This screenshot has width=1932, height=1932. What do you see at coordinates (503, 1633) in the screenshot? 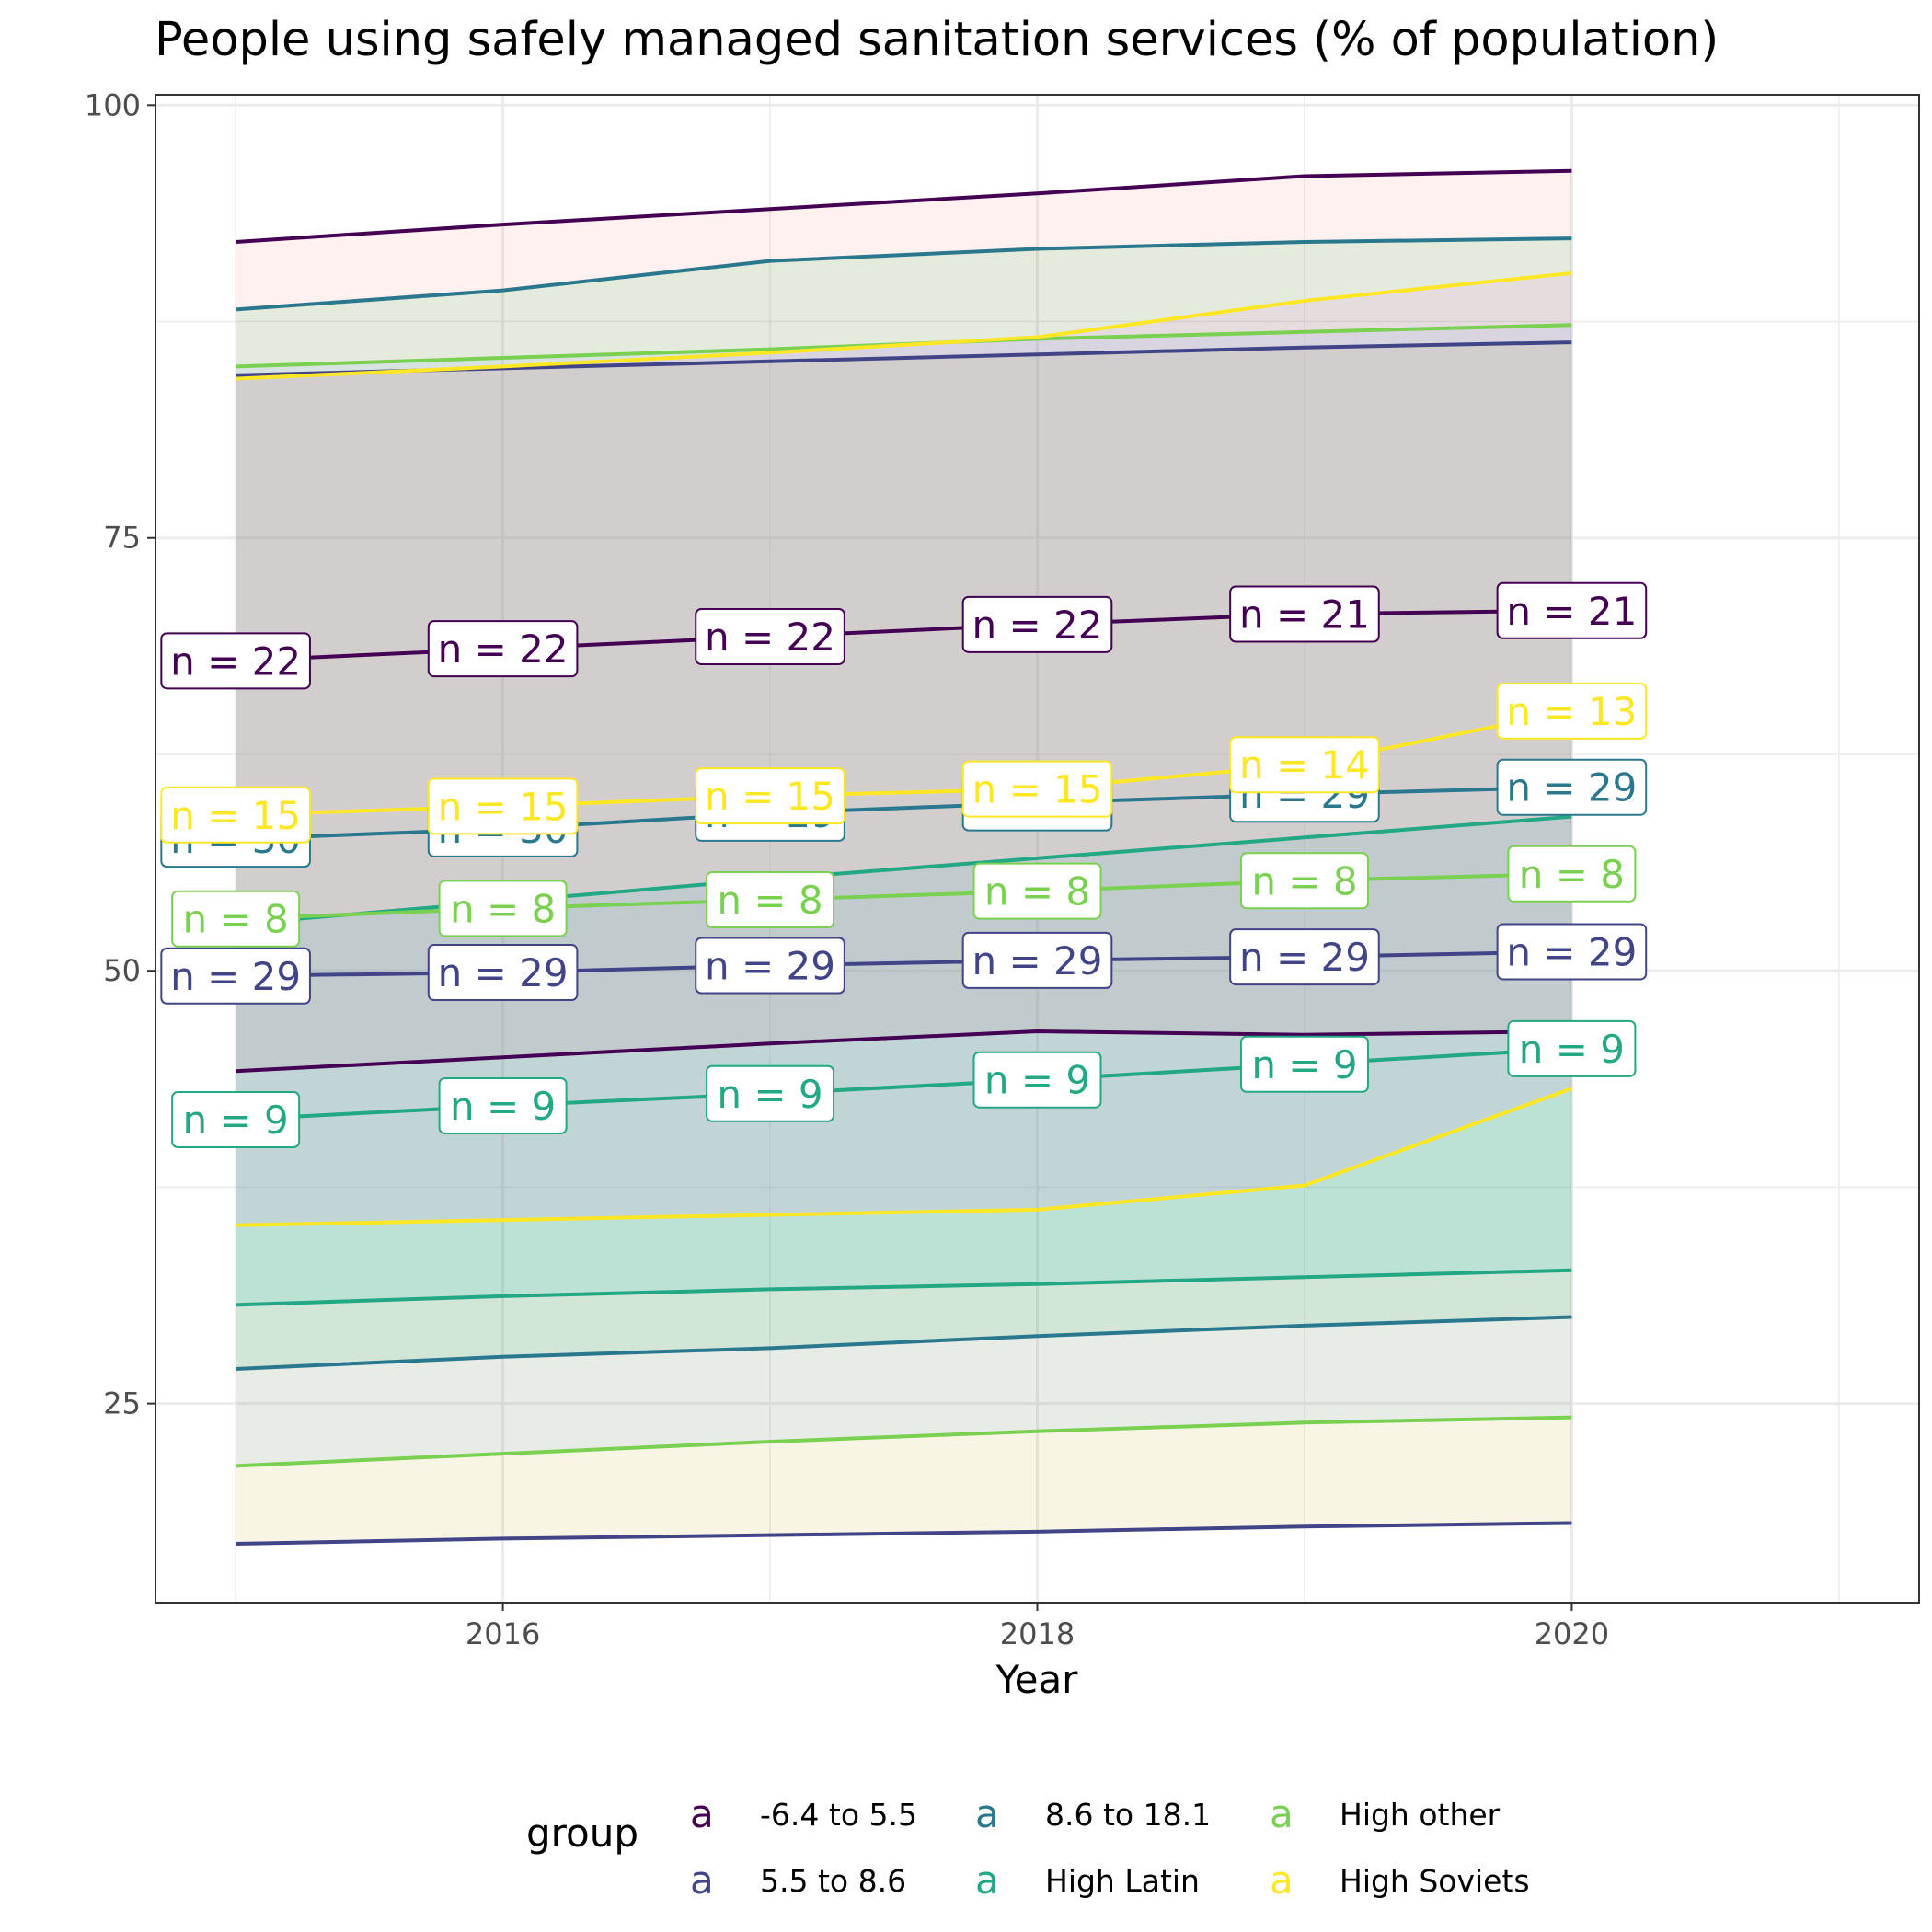
I see `x-tick-label: 2016` at bounding box center [503, 1633].